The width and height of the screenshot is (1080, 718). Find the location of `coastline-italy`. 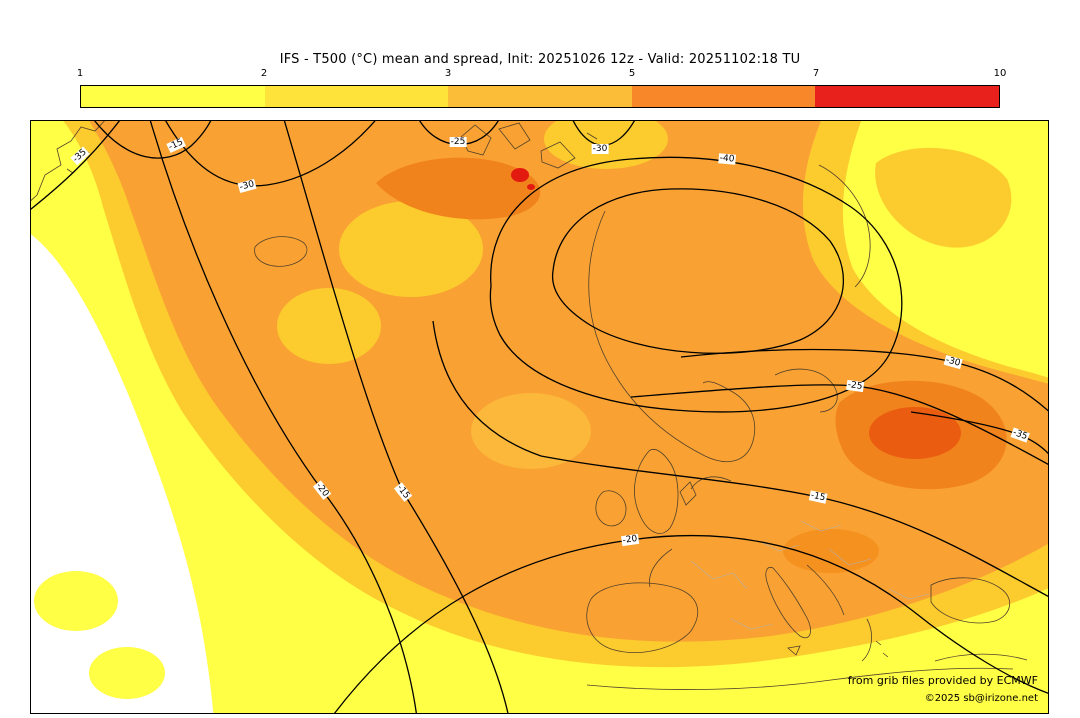

coastline-italy is located at coordinates (788, 602).